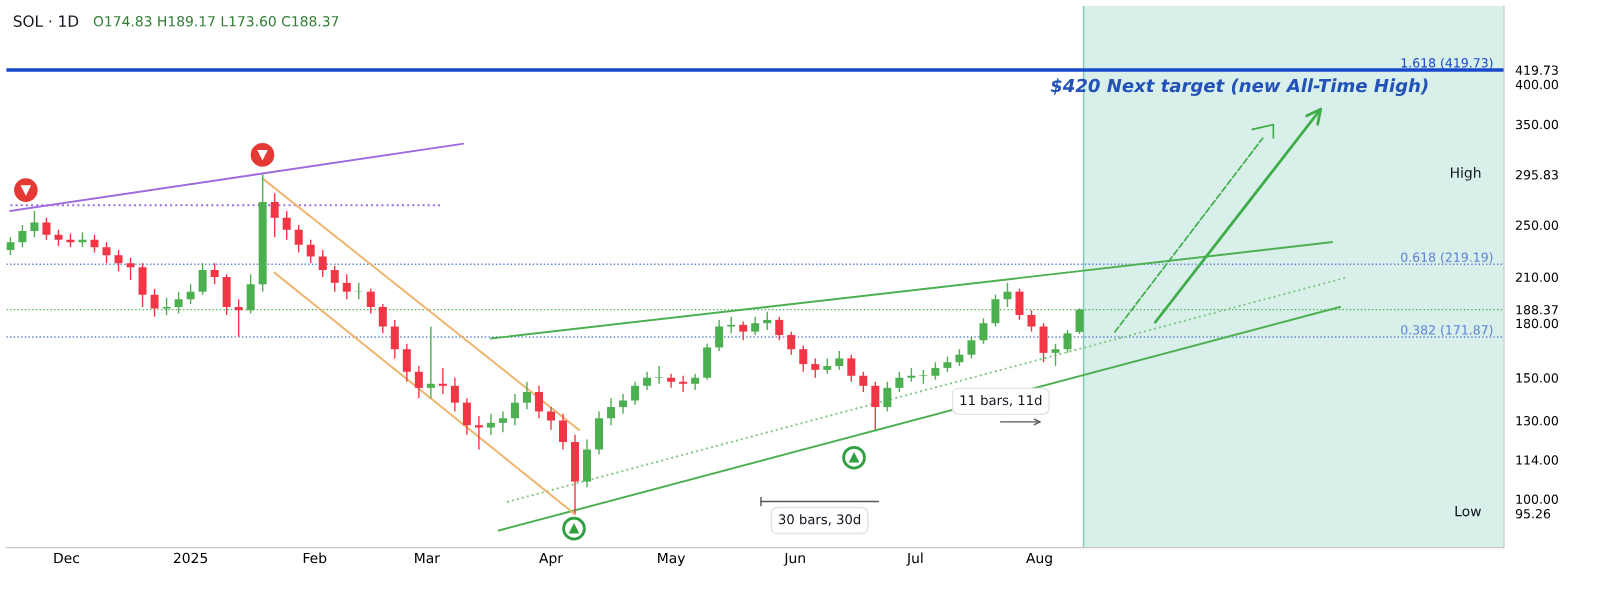 This screenshot has width=1600, height=592. What do you see at coordinates (1537, 378) in the screenshot?
I see `y-tick-label: 150.00` at bounding box center [1537, 378].